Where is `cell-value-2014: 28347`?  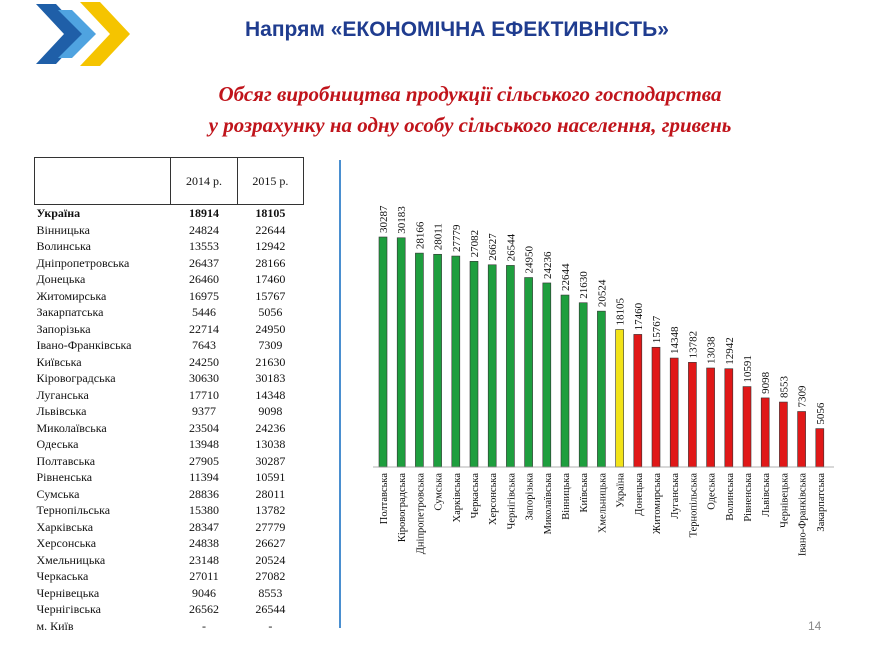 cell-value-2014: 28347 is located at coordinates (203, 526).